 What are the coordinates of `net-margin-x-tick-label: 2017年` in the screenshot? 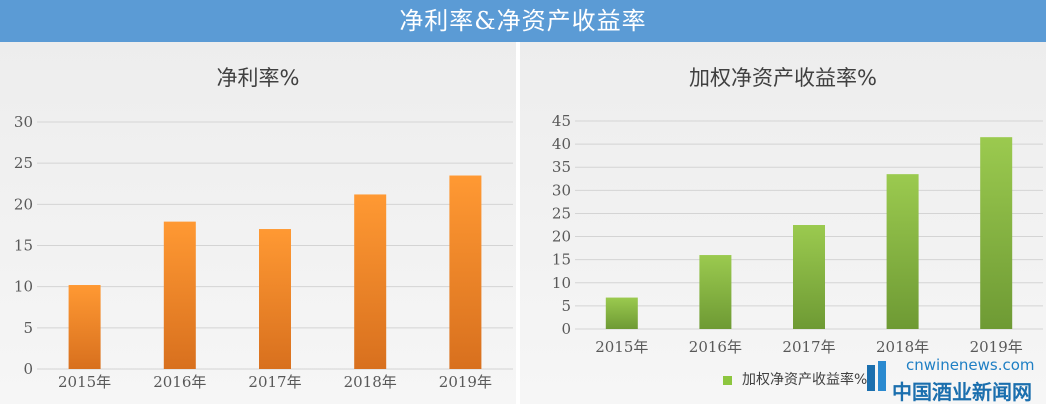 It's located at (274, 382).